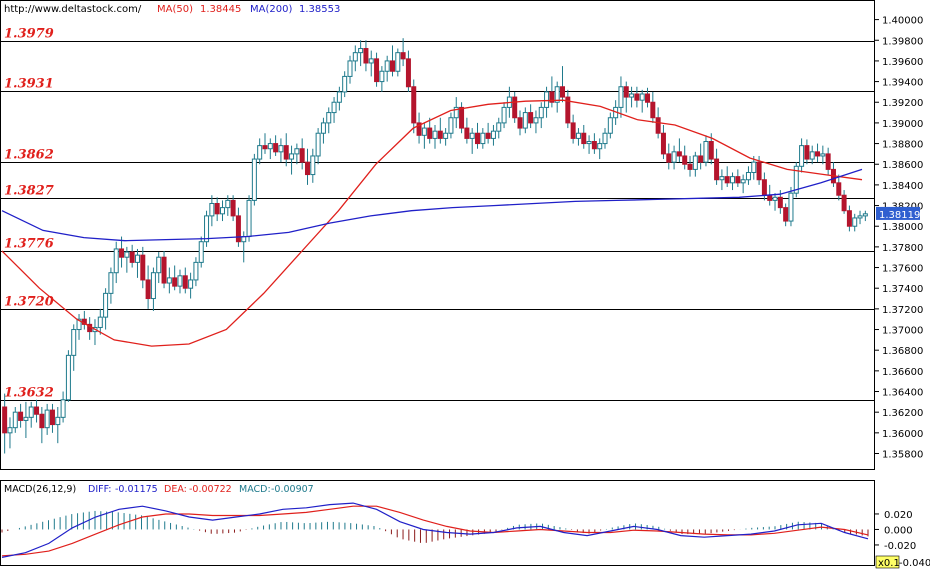  Describe the element at coordinates (898, 530) in the screenshot. I see `macd-axis-tick-label: 0.000` at that location.